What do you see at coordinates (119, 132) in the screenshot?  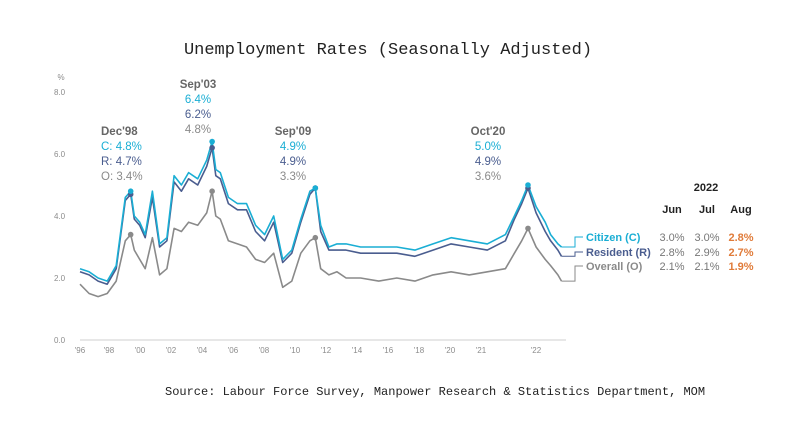 I see `annotation-date: Dec'98` at bounding box center [119, 132].